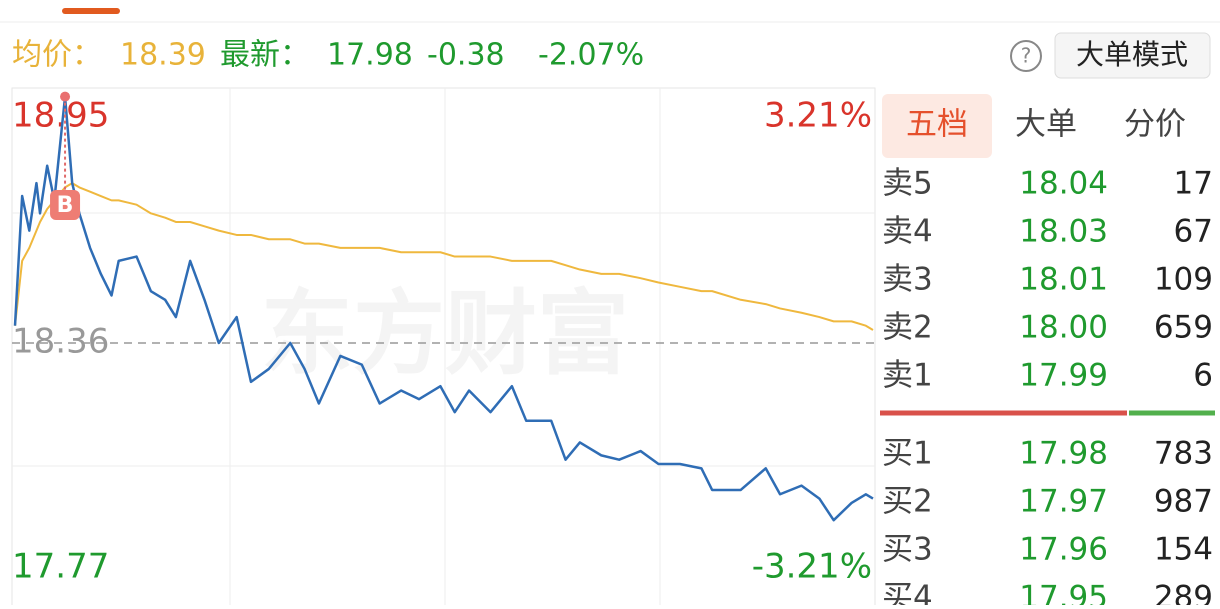 The width and height of the screenshot is (1220, 609). Describe the element at coordinates (907, 502) in the screenshot. I see `level-label: 买2` at that location.